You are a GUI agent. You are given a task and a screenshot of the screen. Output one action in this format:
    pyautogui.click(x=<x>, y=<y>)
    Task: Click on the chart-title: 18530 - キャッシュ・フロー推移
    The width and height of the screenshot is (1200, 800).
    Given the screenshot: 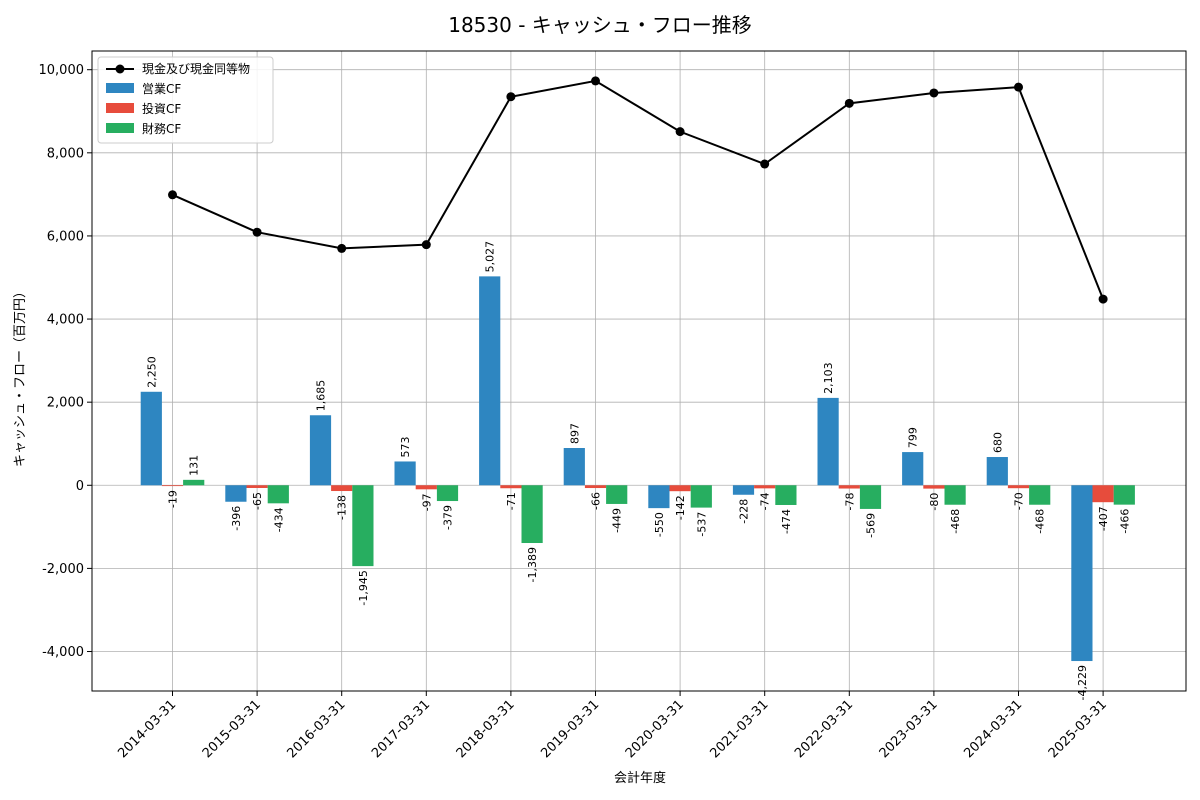 What is the action you would take?
    pyautogui.click(x=600, y=25)
    